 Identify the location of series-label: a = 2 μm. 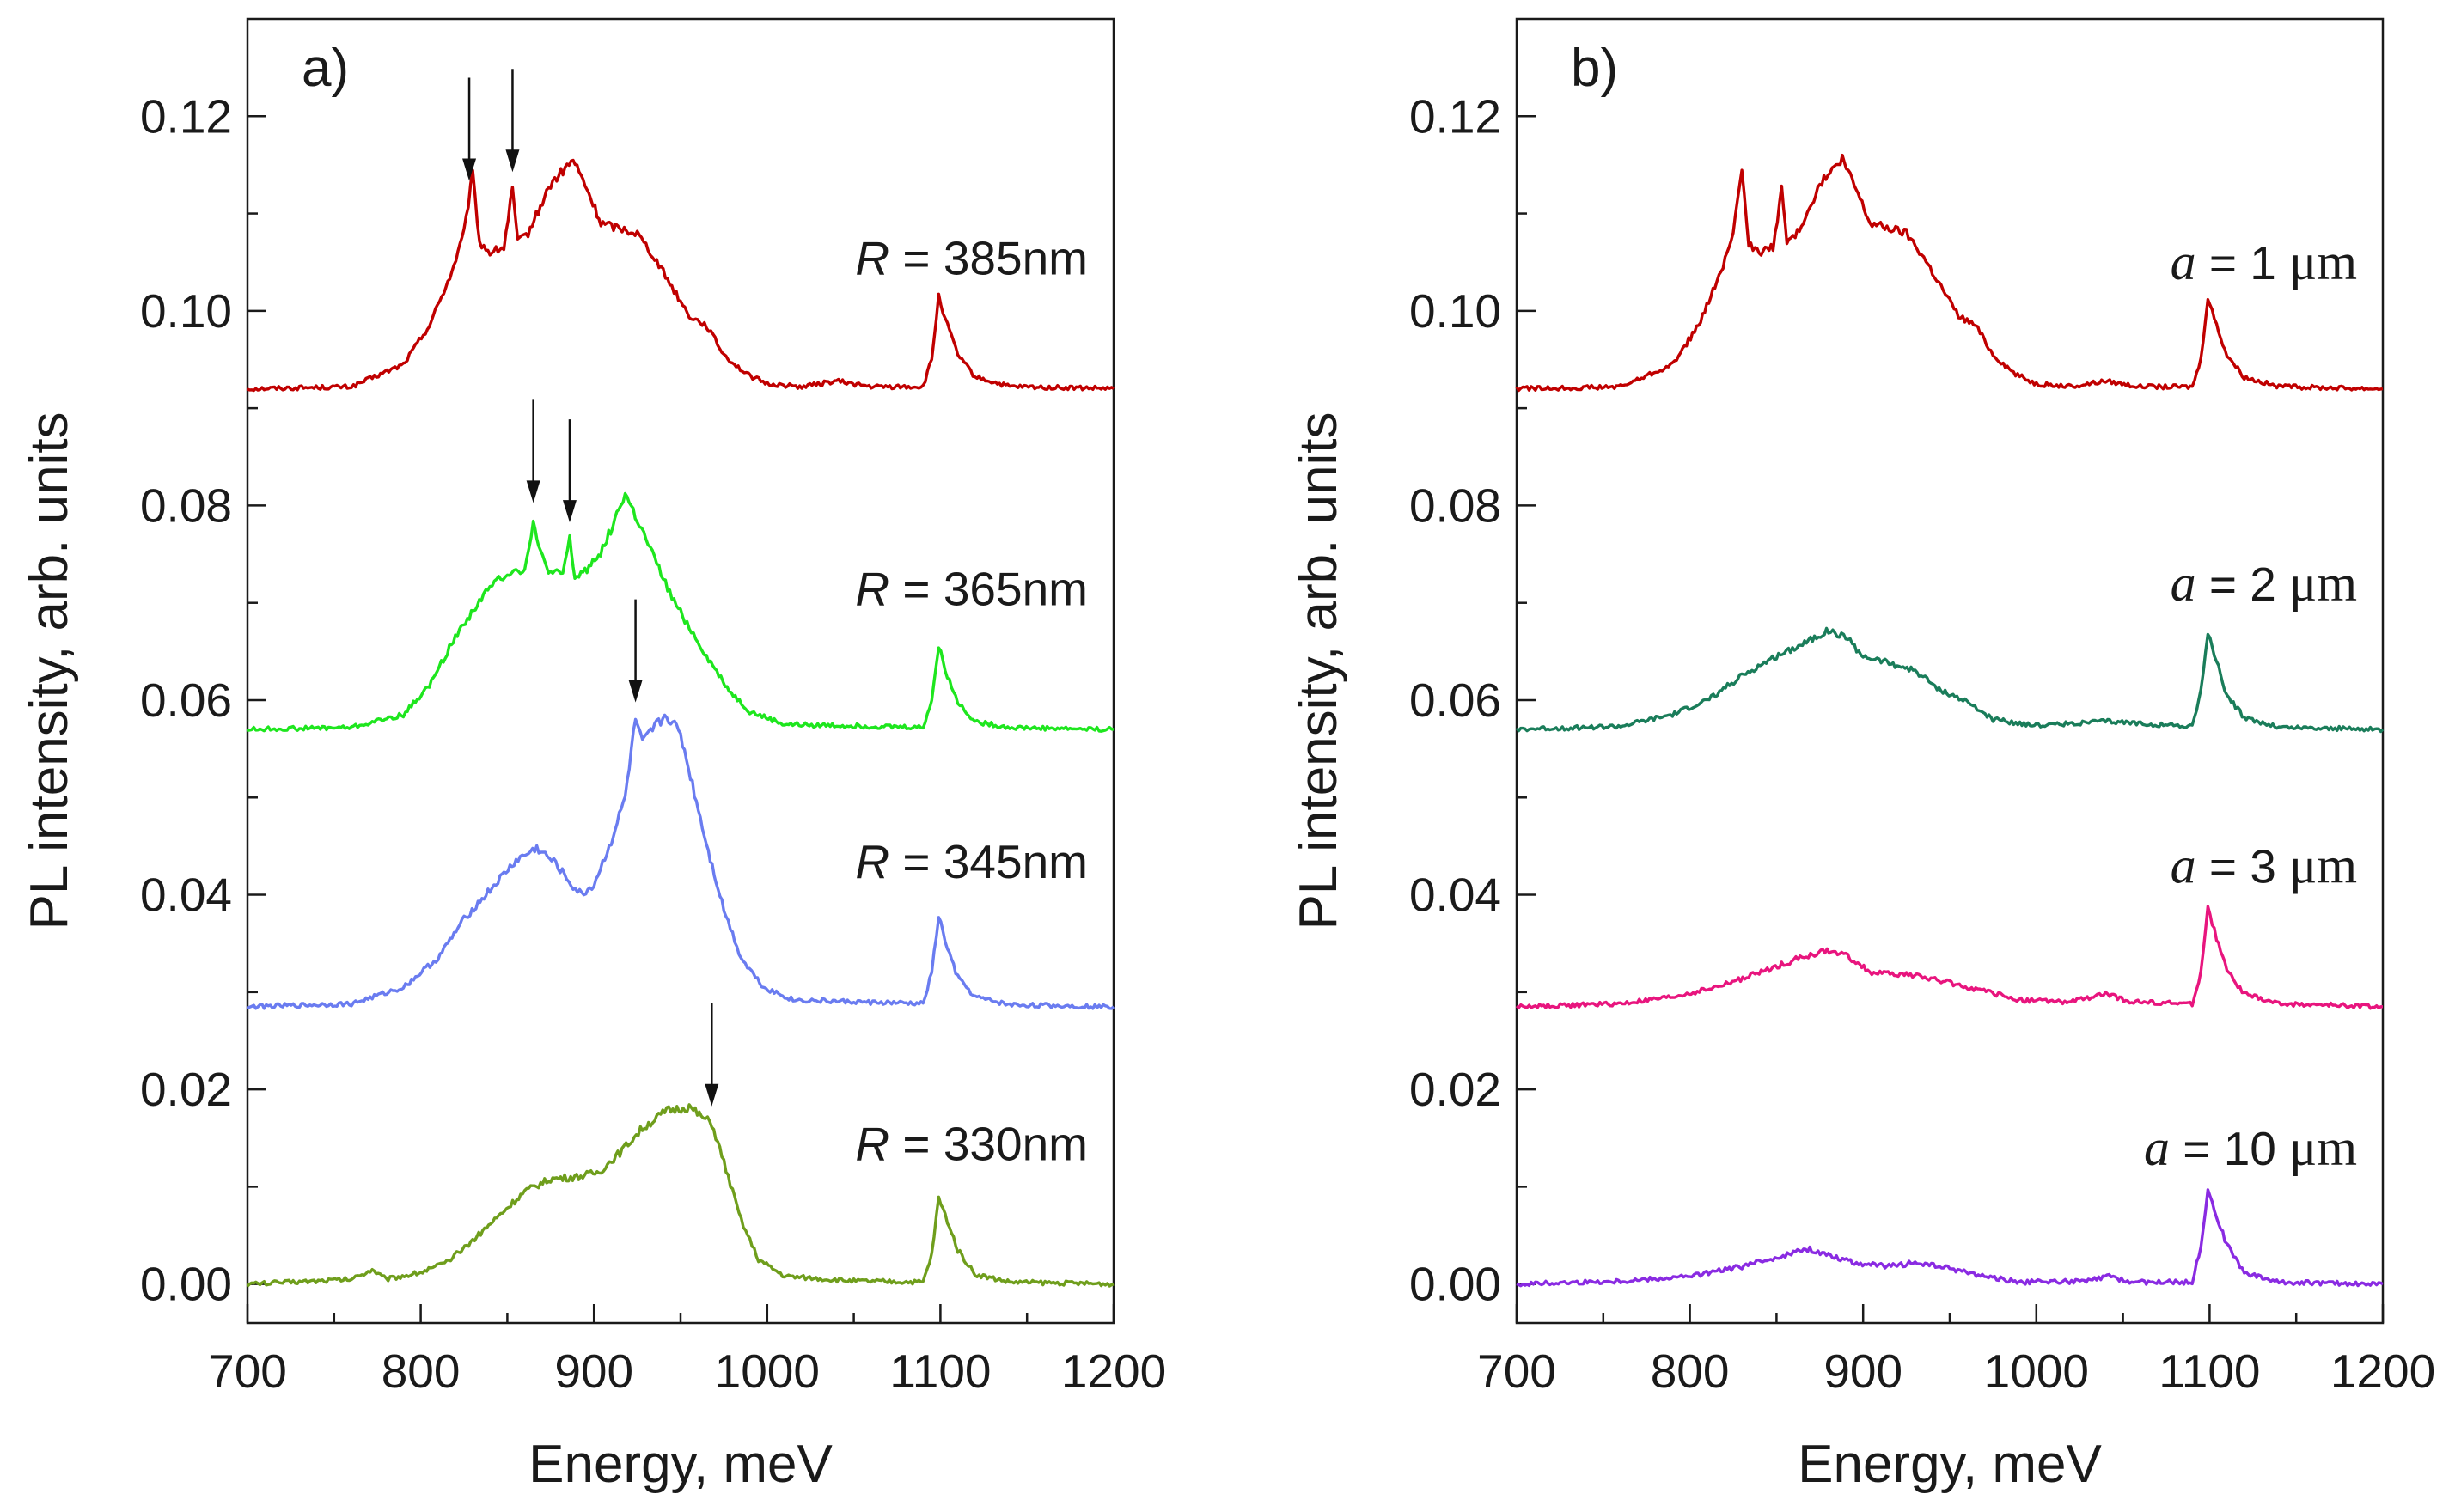
(2264, 583).